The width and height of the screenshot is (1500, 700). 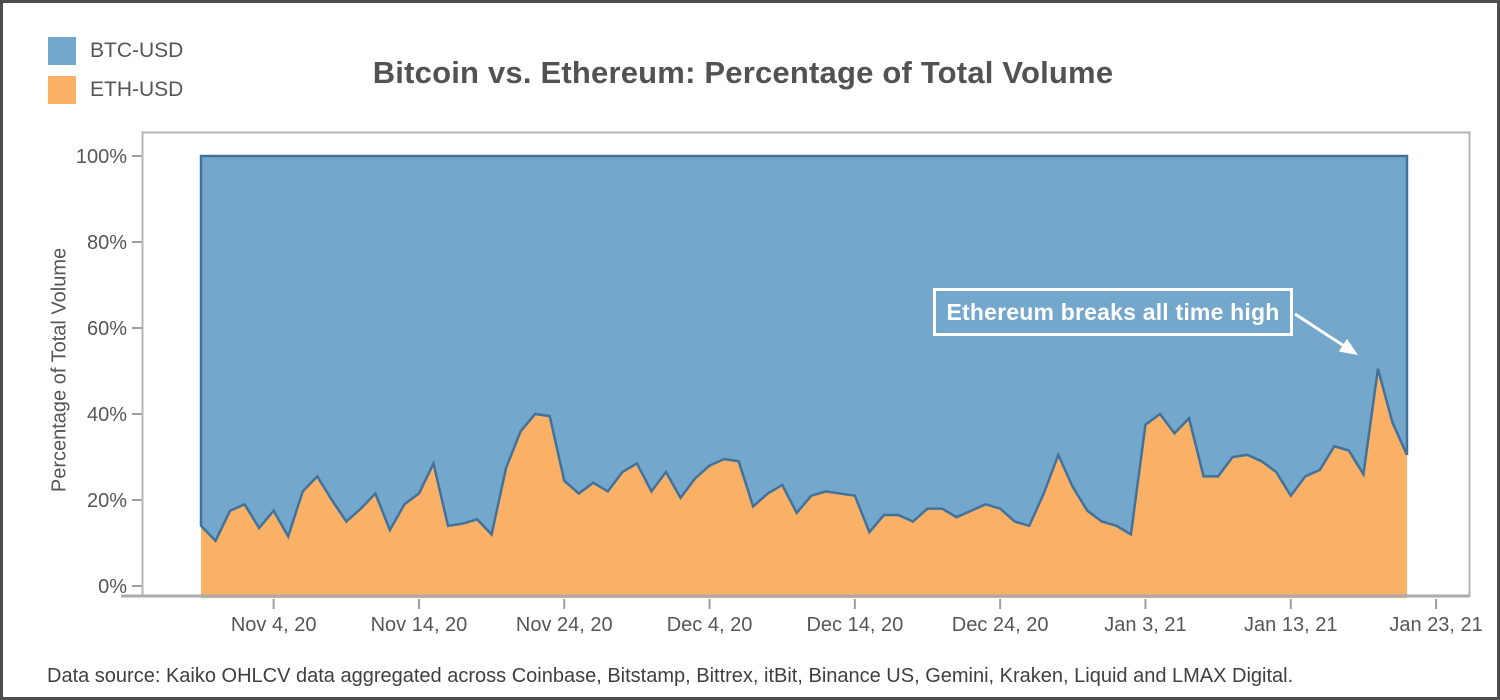 What do you see at coordinates (1319, 329) in the screenshot?
I see `annotation-arrow-line` at bounding box center [1319, 329].